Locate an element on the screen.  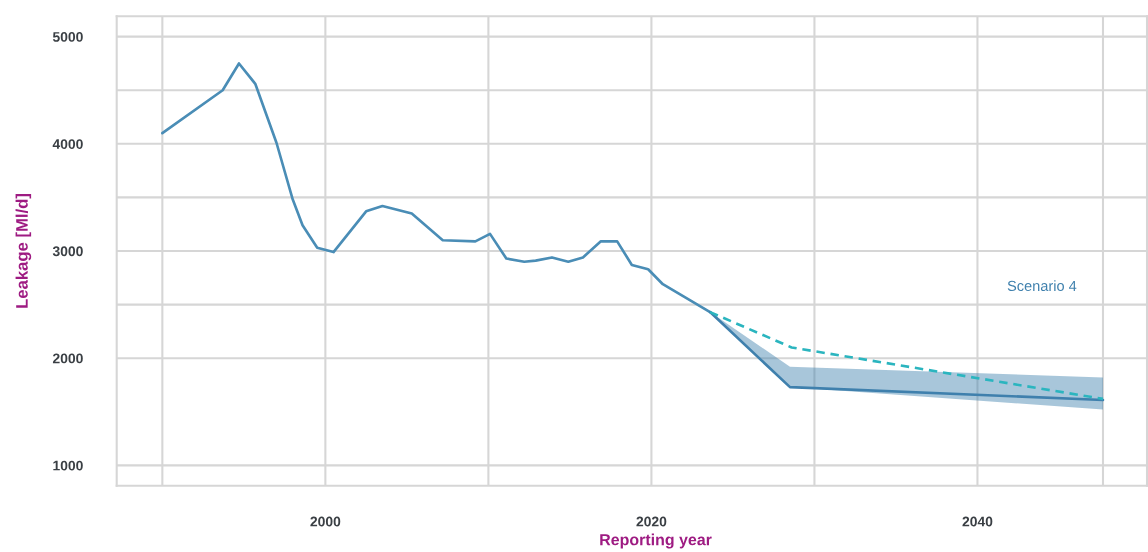
y-tick-label: 3000 is located at coordinates (67, 251).